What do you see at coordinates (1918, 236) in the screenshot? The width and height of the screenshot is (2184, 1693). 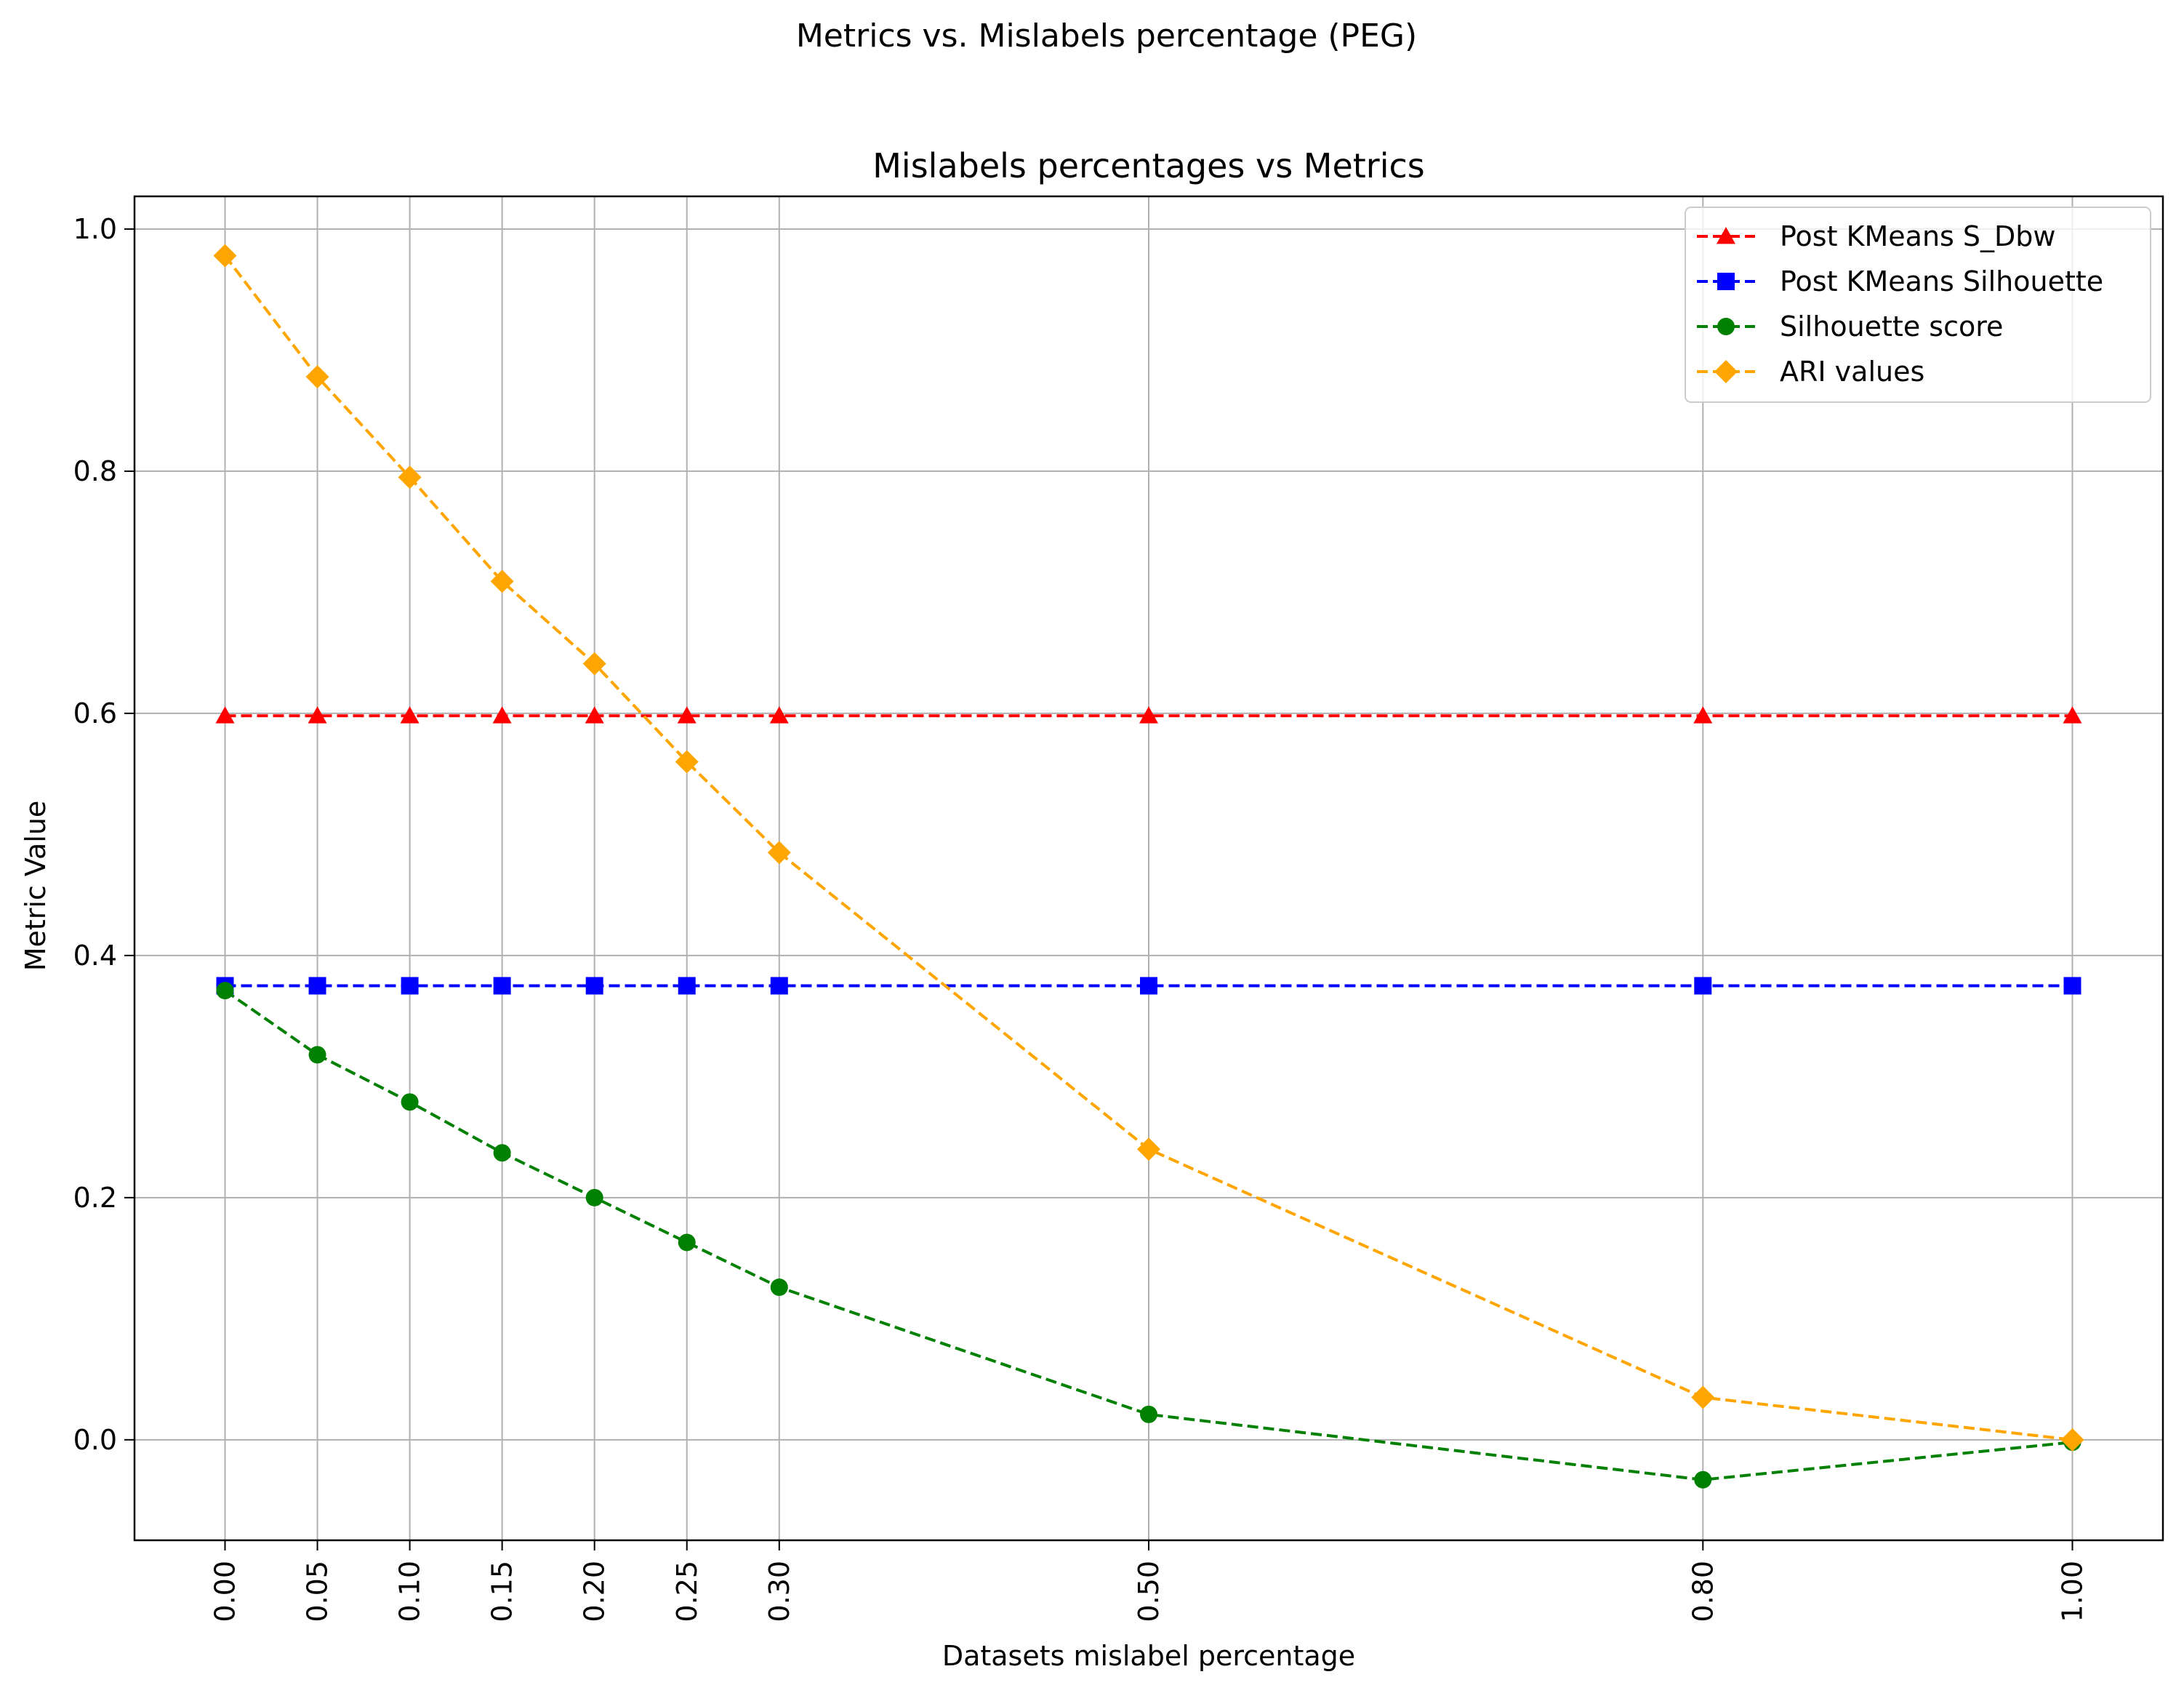 I see `legend-label: Post KMeans S_Dbw` at bounding box center [1918, 236].